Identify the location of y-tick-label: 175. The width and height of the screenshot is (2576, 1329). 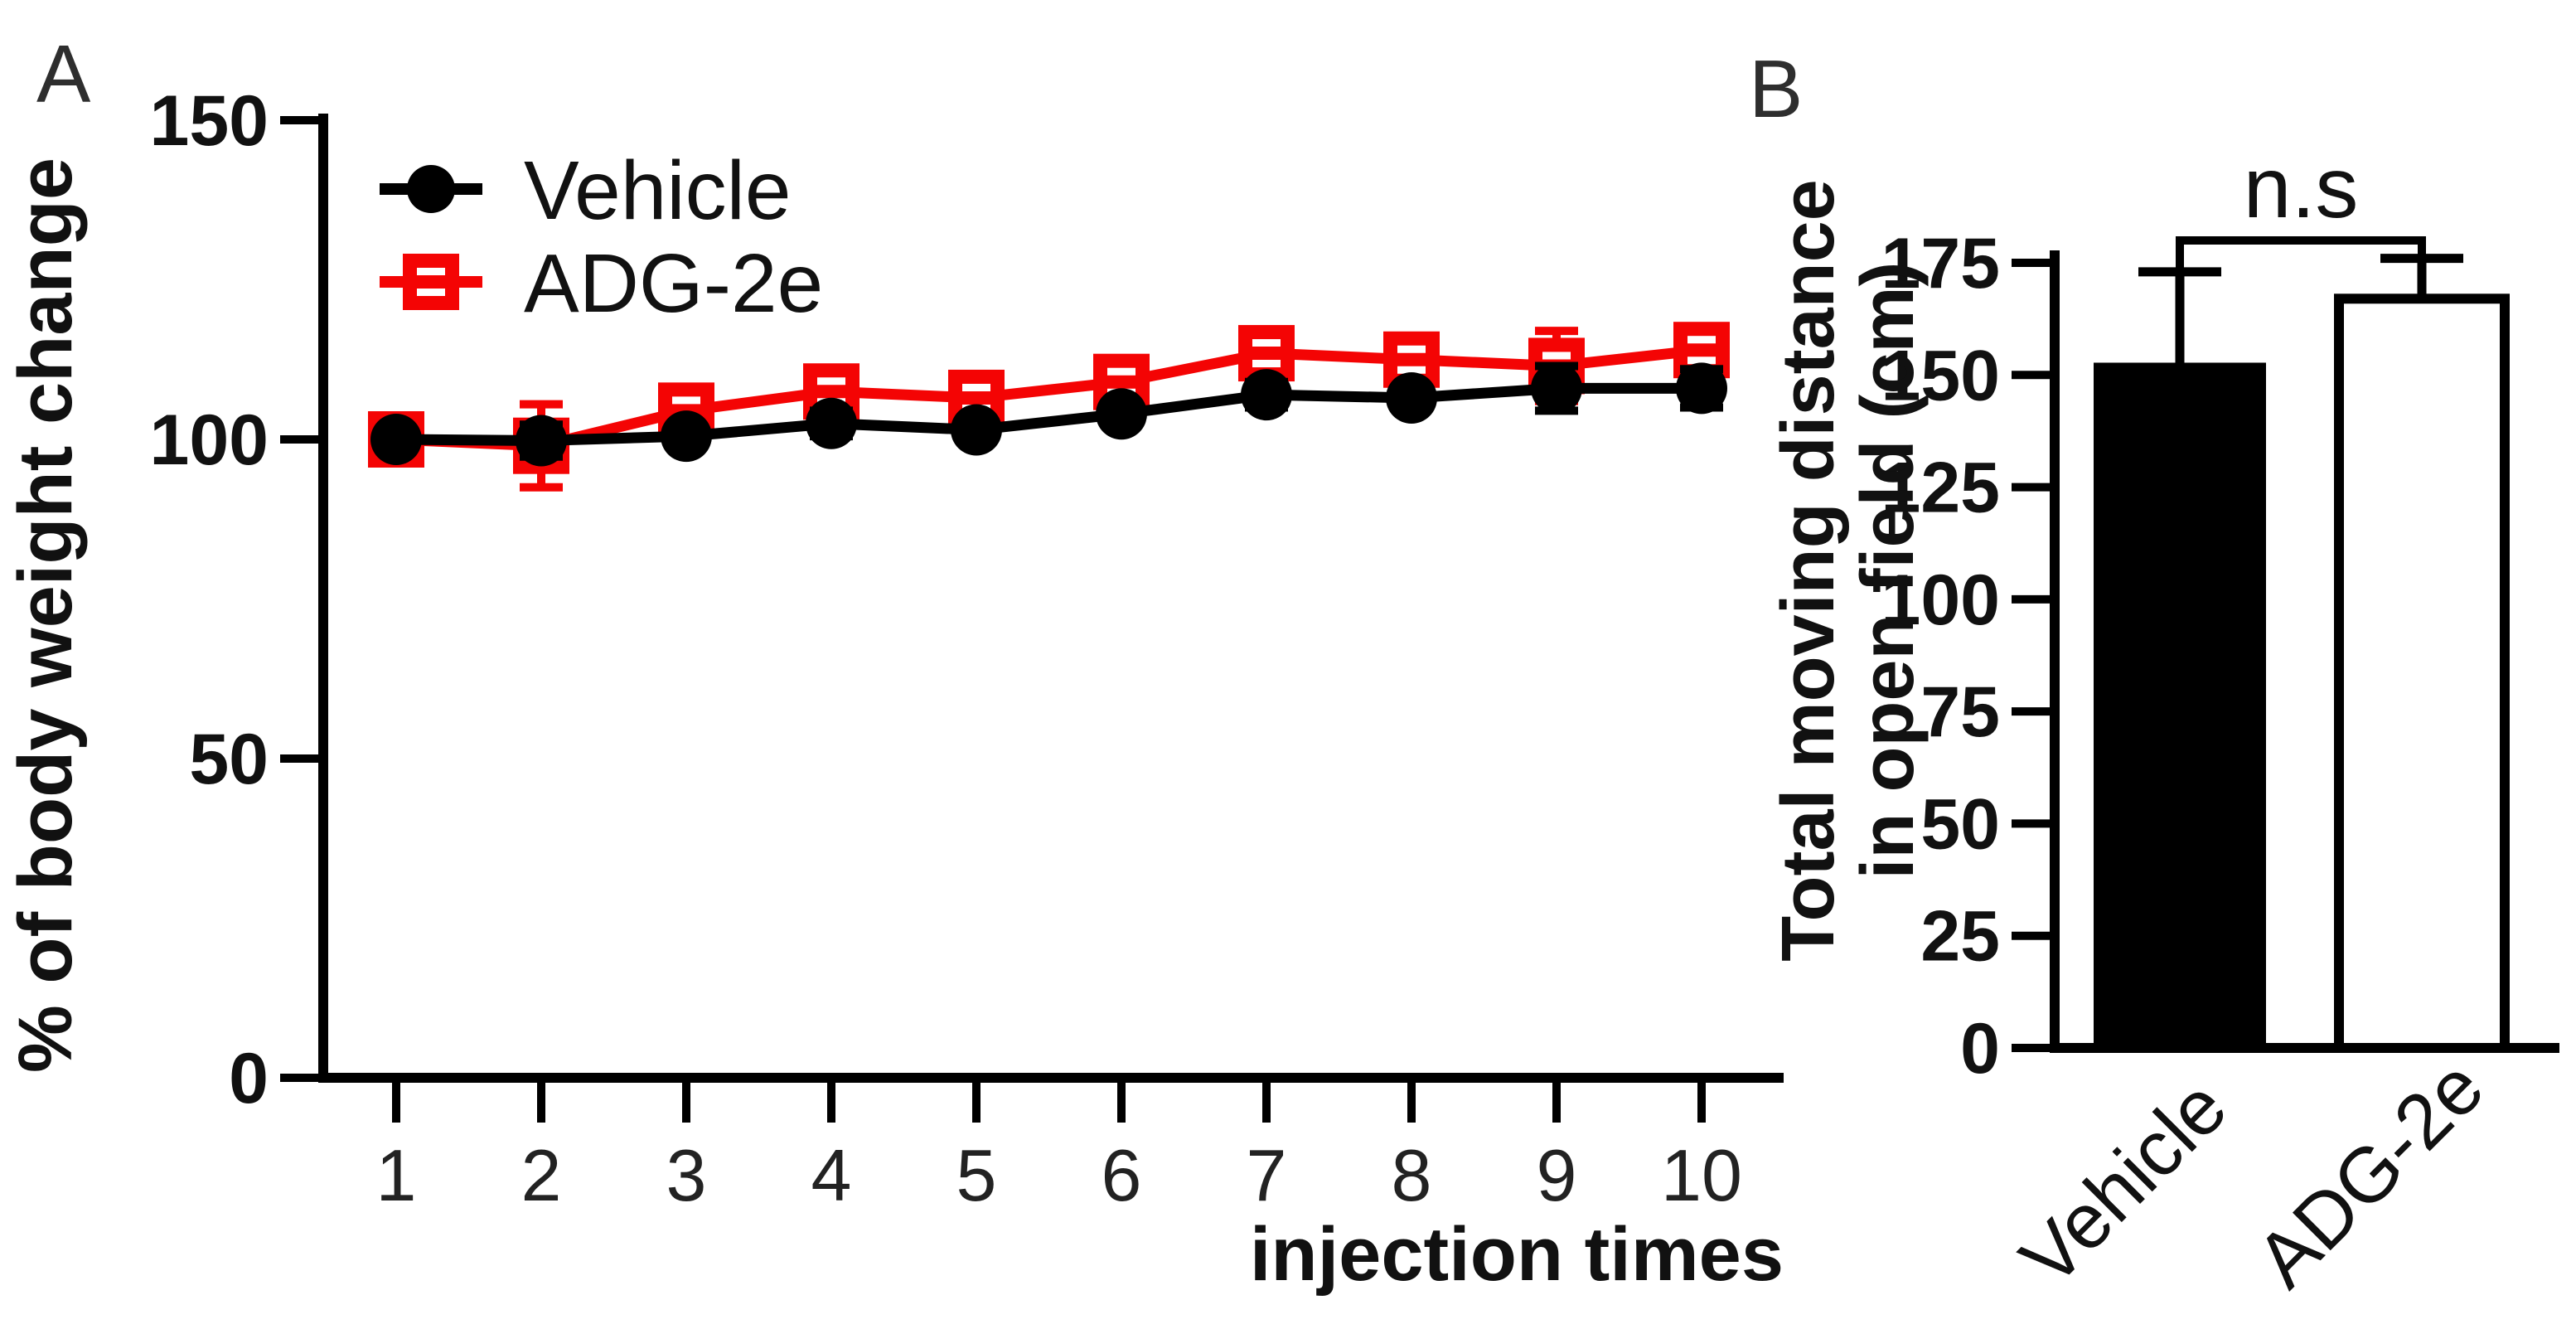
(1941, 264).